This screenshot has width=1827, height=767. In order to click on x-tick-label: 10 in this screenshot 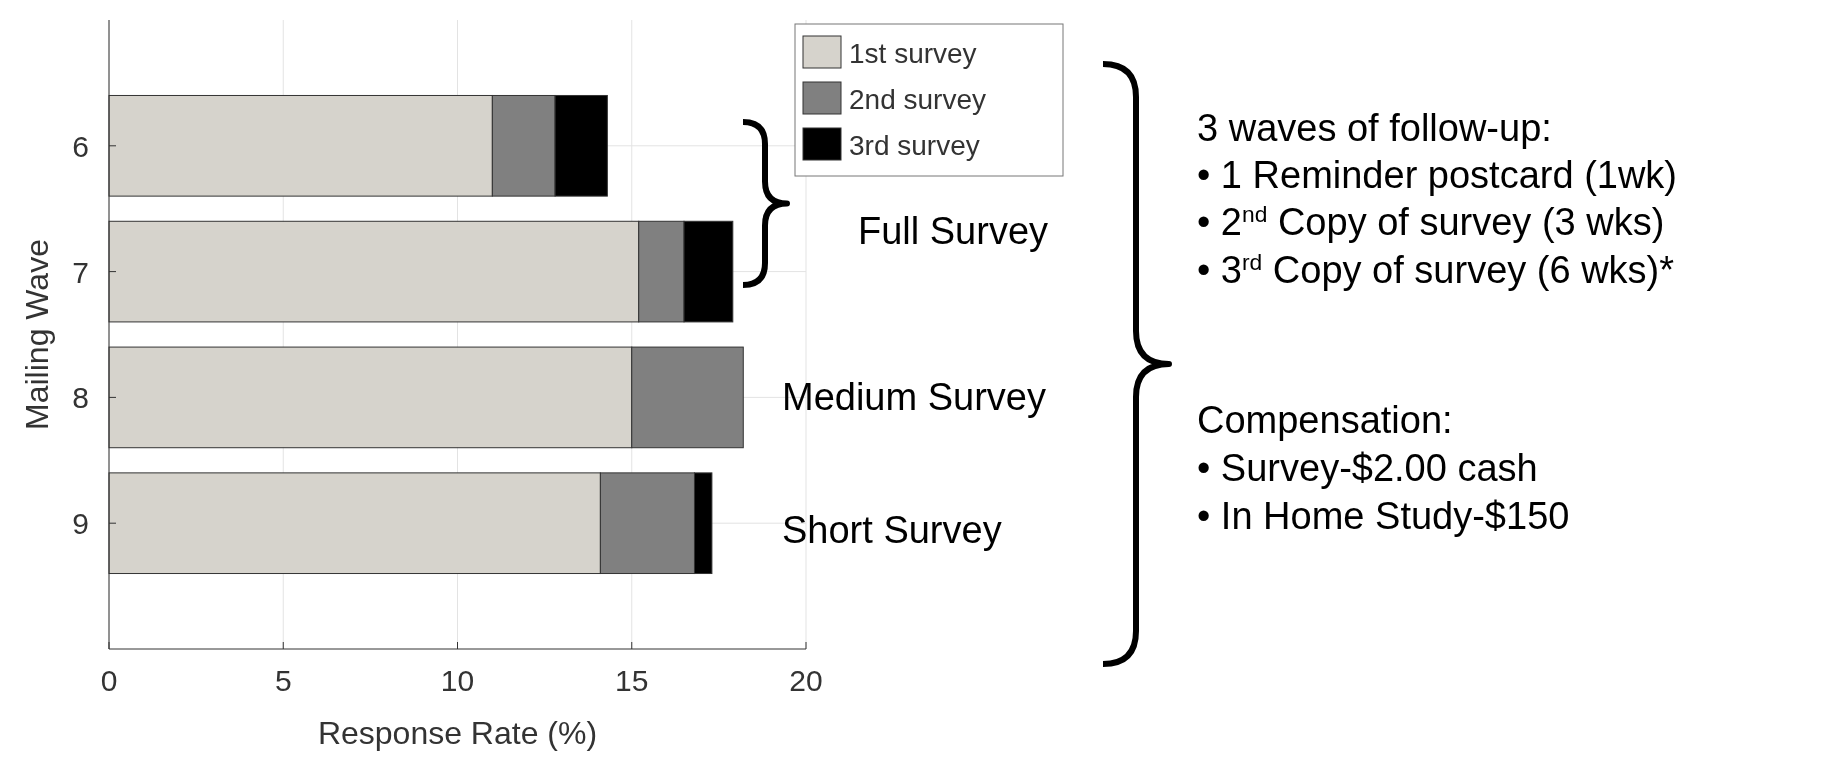, I will do `click(457, 680)`.